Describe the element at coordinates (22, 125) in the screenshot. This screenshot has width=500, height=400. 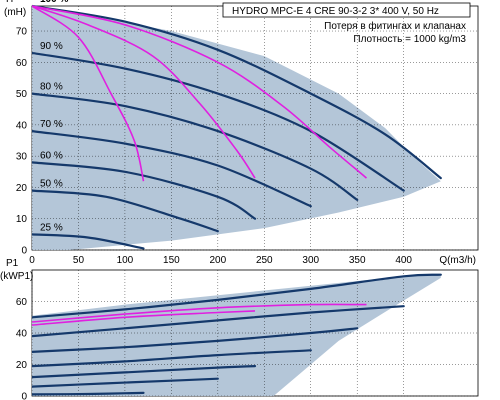
I see `head-ytick-label: 40` at that location.